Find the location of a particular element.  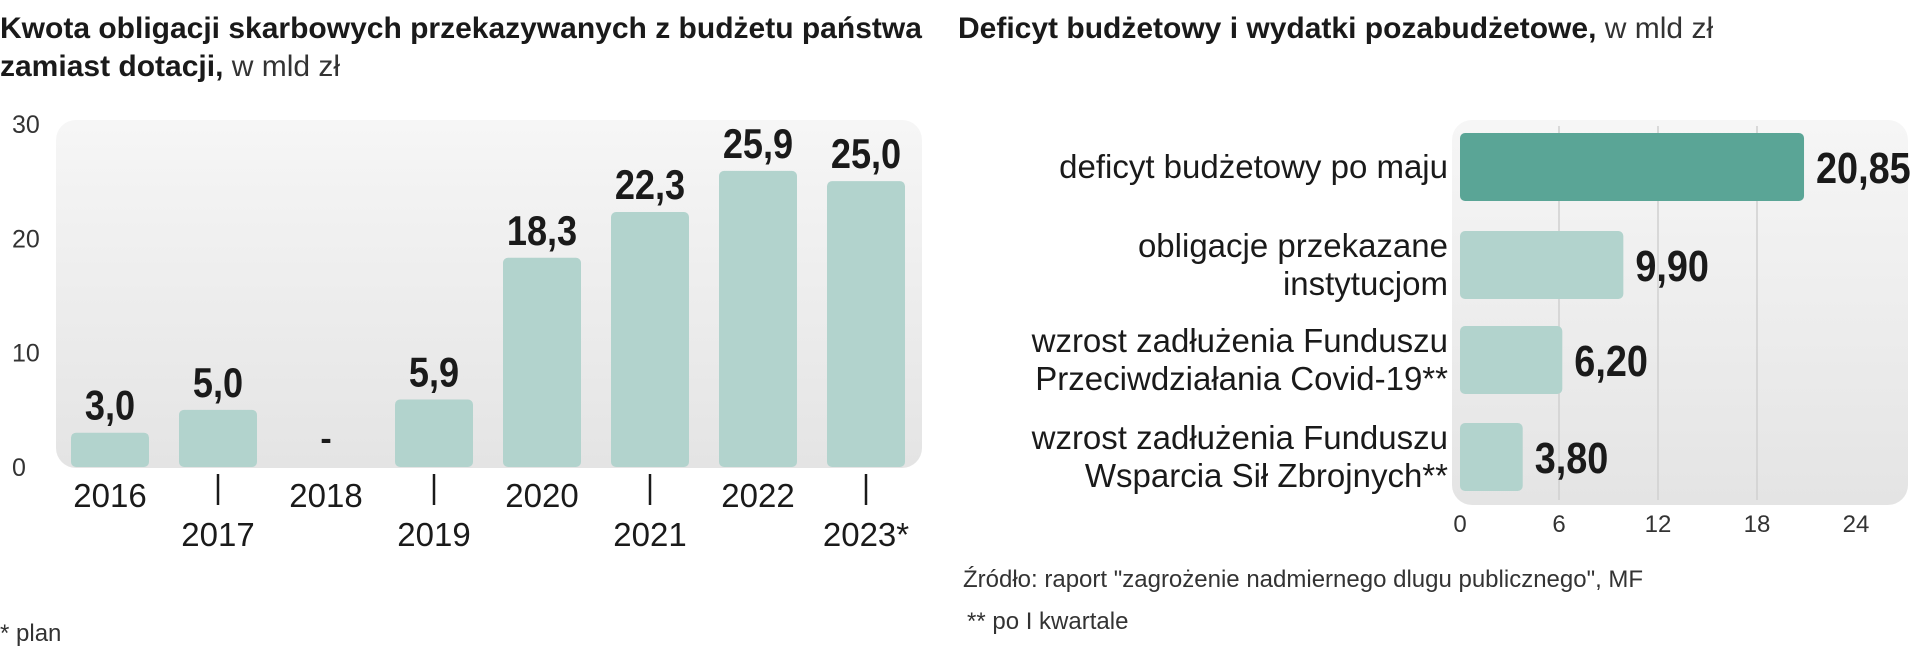

data-label-2023*: 25,0 is located at coordinates (866, 155).